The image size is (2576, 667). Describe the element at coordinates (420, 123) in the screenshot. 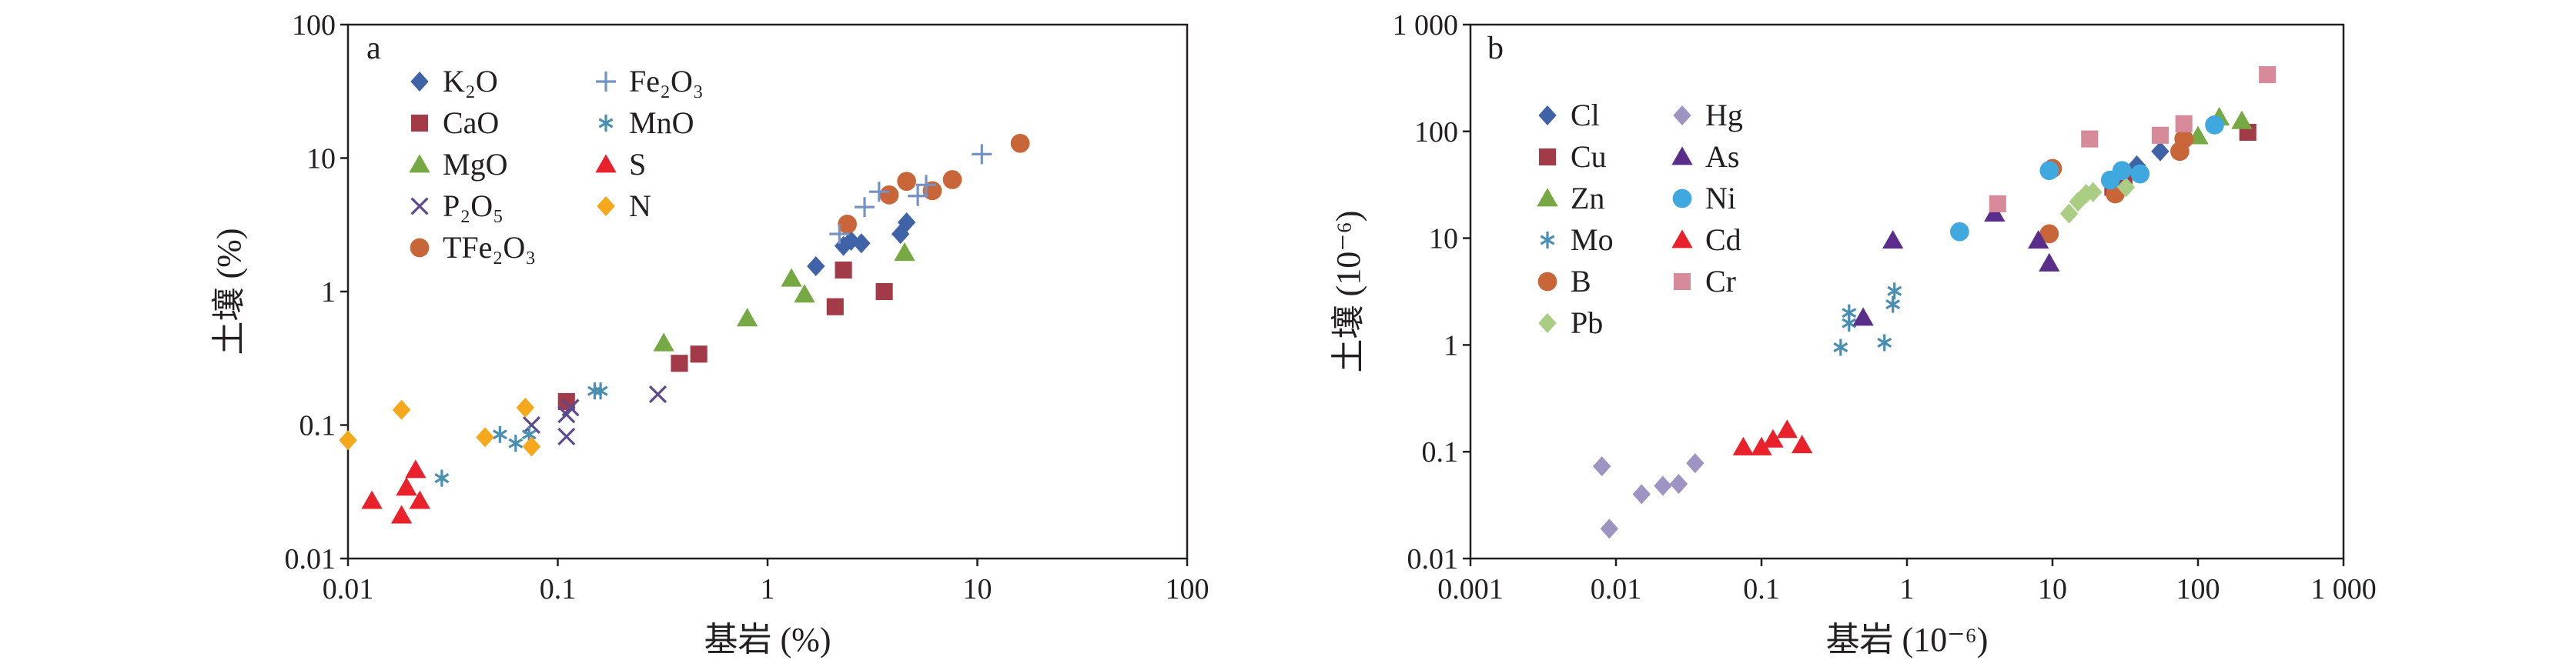

I see `legend-marker-cao` at that location.